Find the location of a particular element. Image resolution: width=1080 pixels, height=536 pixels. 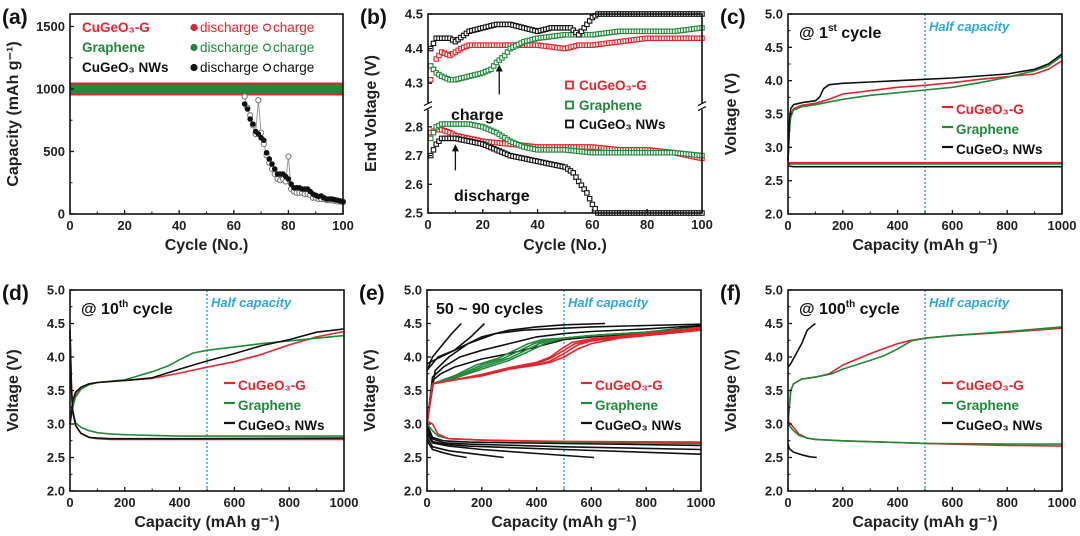

legend-charge-label: charge is located at coordinates (293, 27).